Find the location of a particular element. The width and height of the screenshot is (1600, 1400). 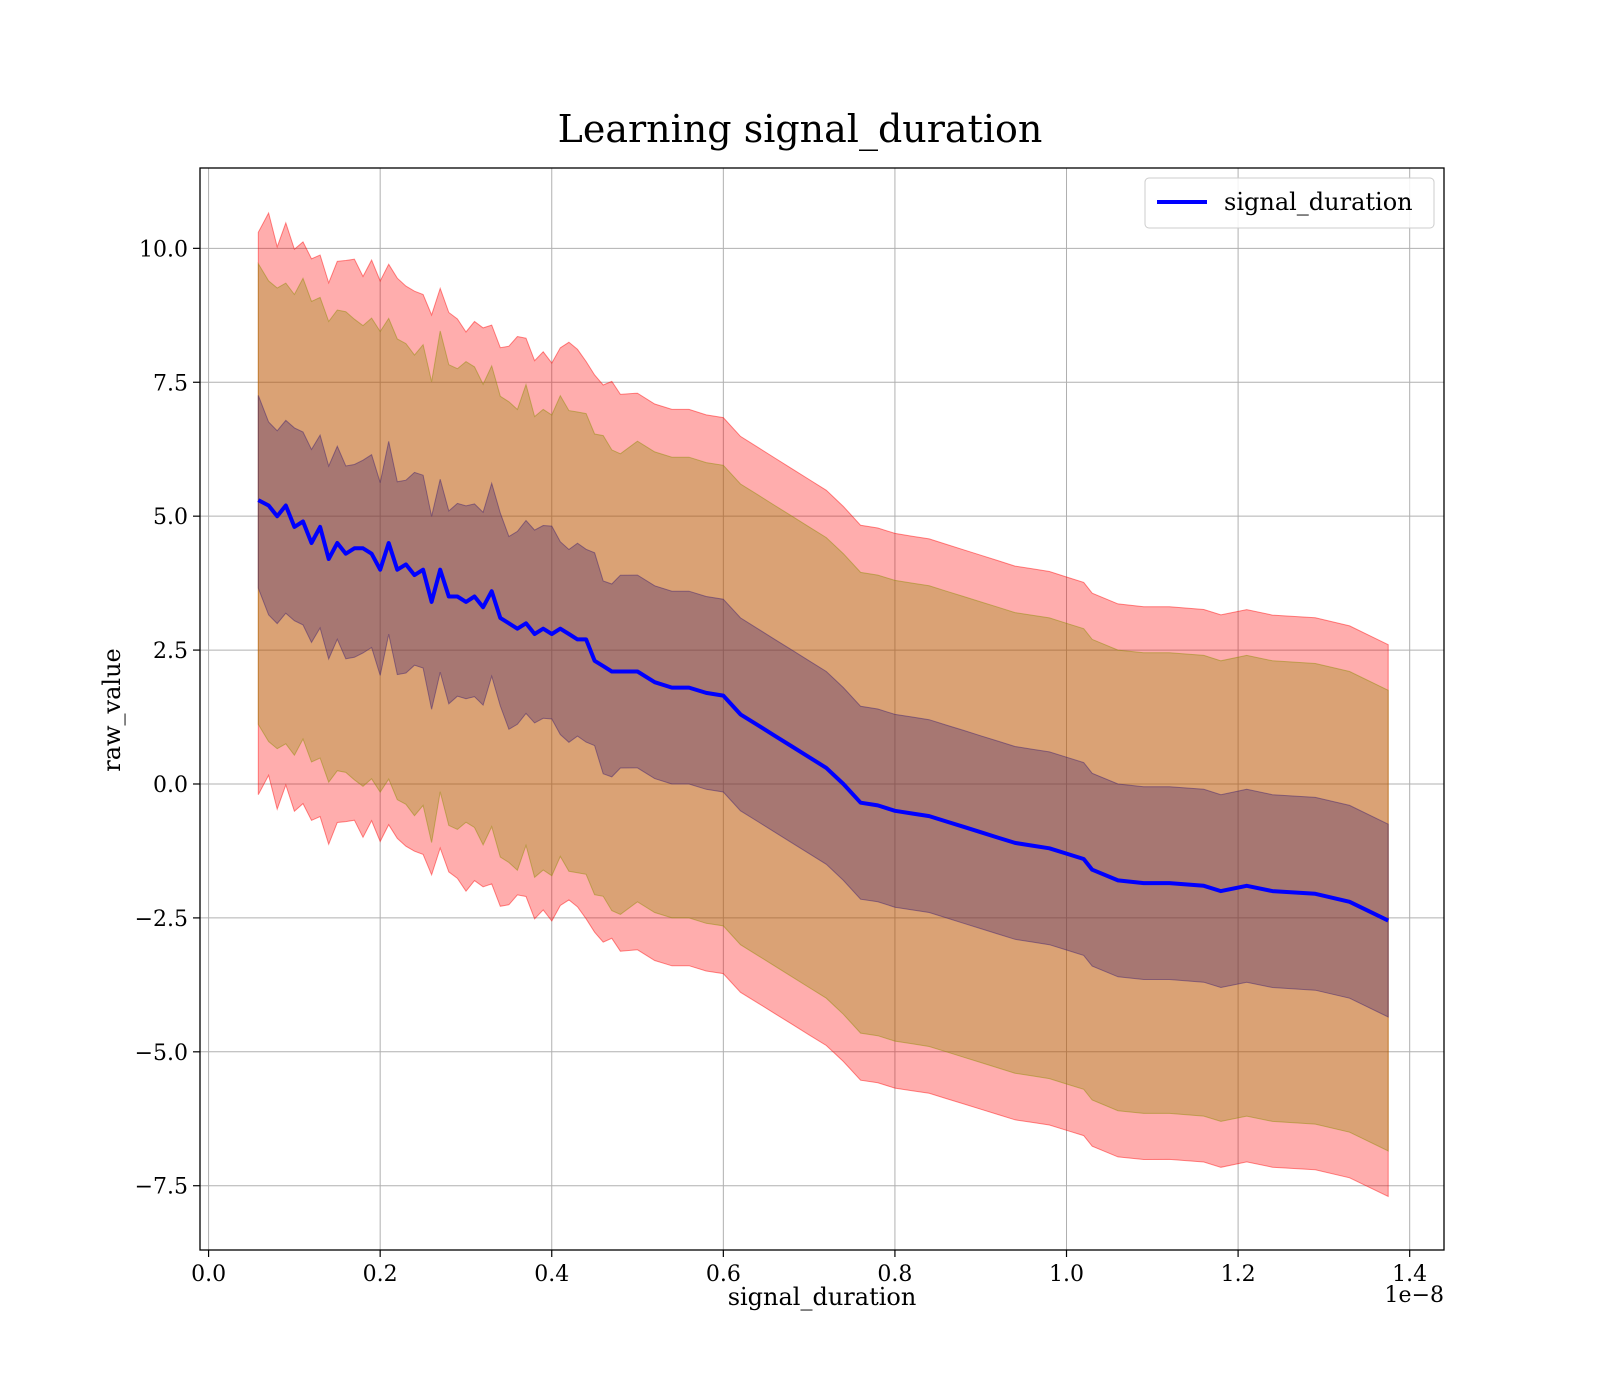

y-tick-label: −7.5 is located at coordinates (161, 1187).